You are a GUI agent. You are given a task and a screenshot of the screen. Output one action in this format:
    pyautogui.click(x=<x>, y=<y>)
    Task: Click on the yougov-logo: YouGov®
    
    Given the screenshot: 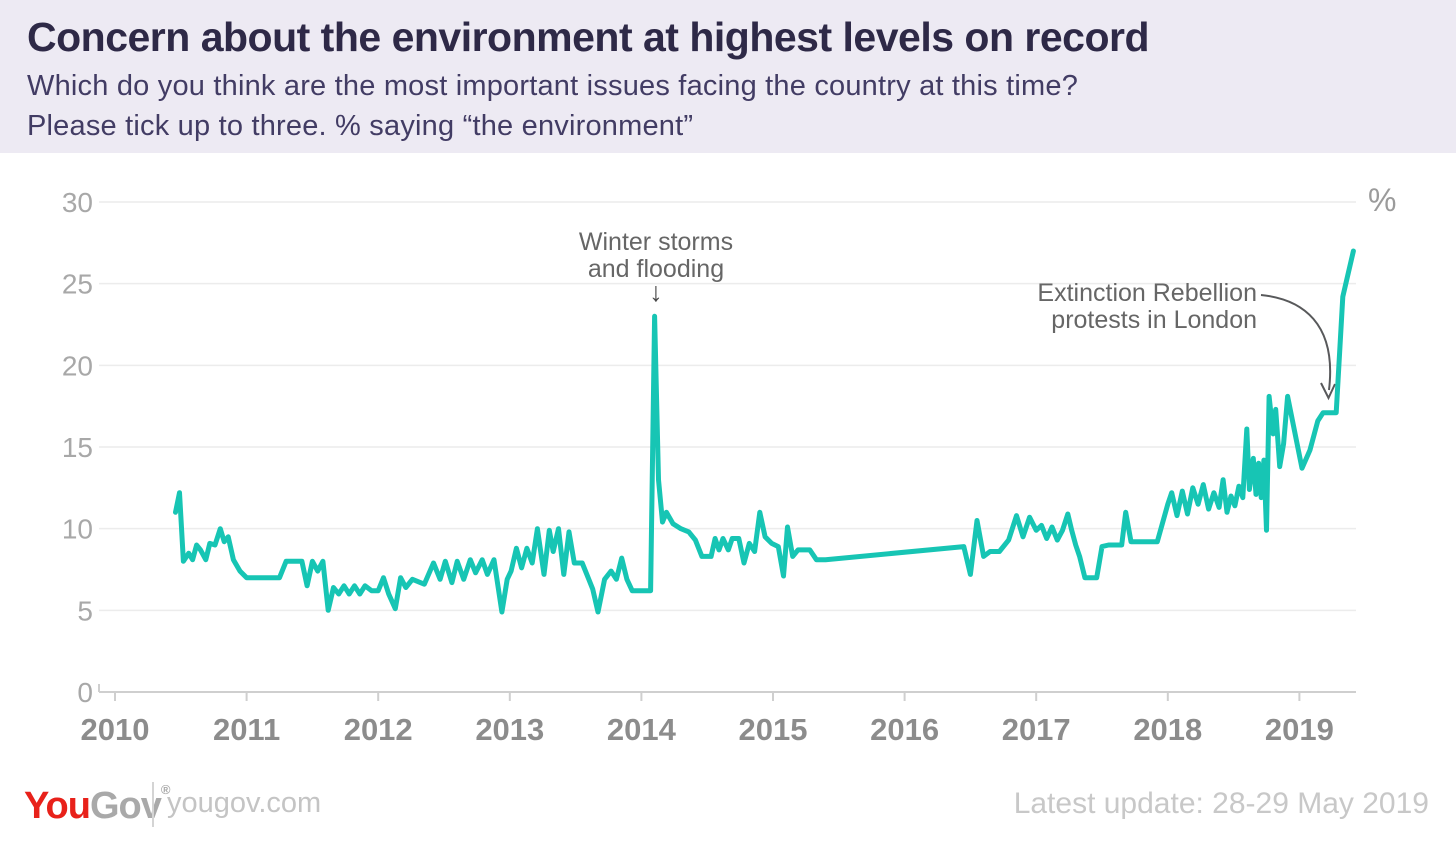 What is the action you would take?
    pyautogui.click(x=97, y=805)
    